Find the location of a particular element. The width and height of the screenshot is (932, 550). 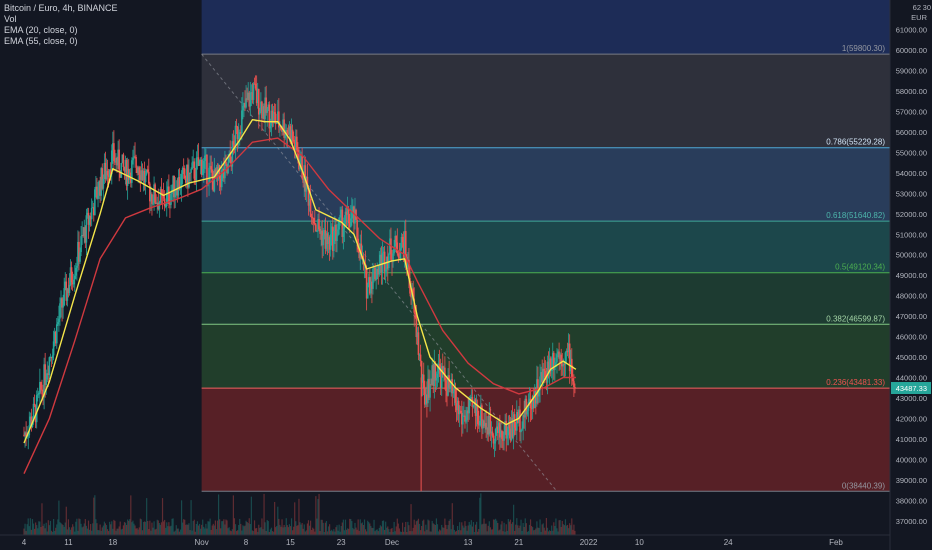

price-tick-label: 43000.00 is located at coordinates (911, 398).